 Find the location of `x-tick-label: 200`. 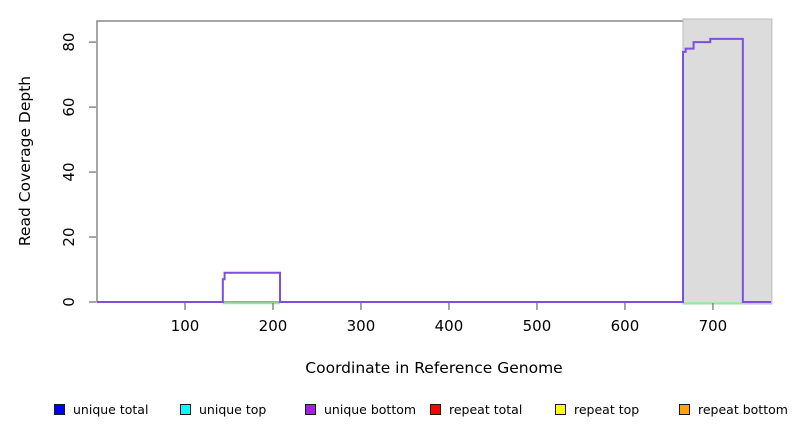

x-tick-label: 200 is located at coordinates (273, 326).